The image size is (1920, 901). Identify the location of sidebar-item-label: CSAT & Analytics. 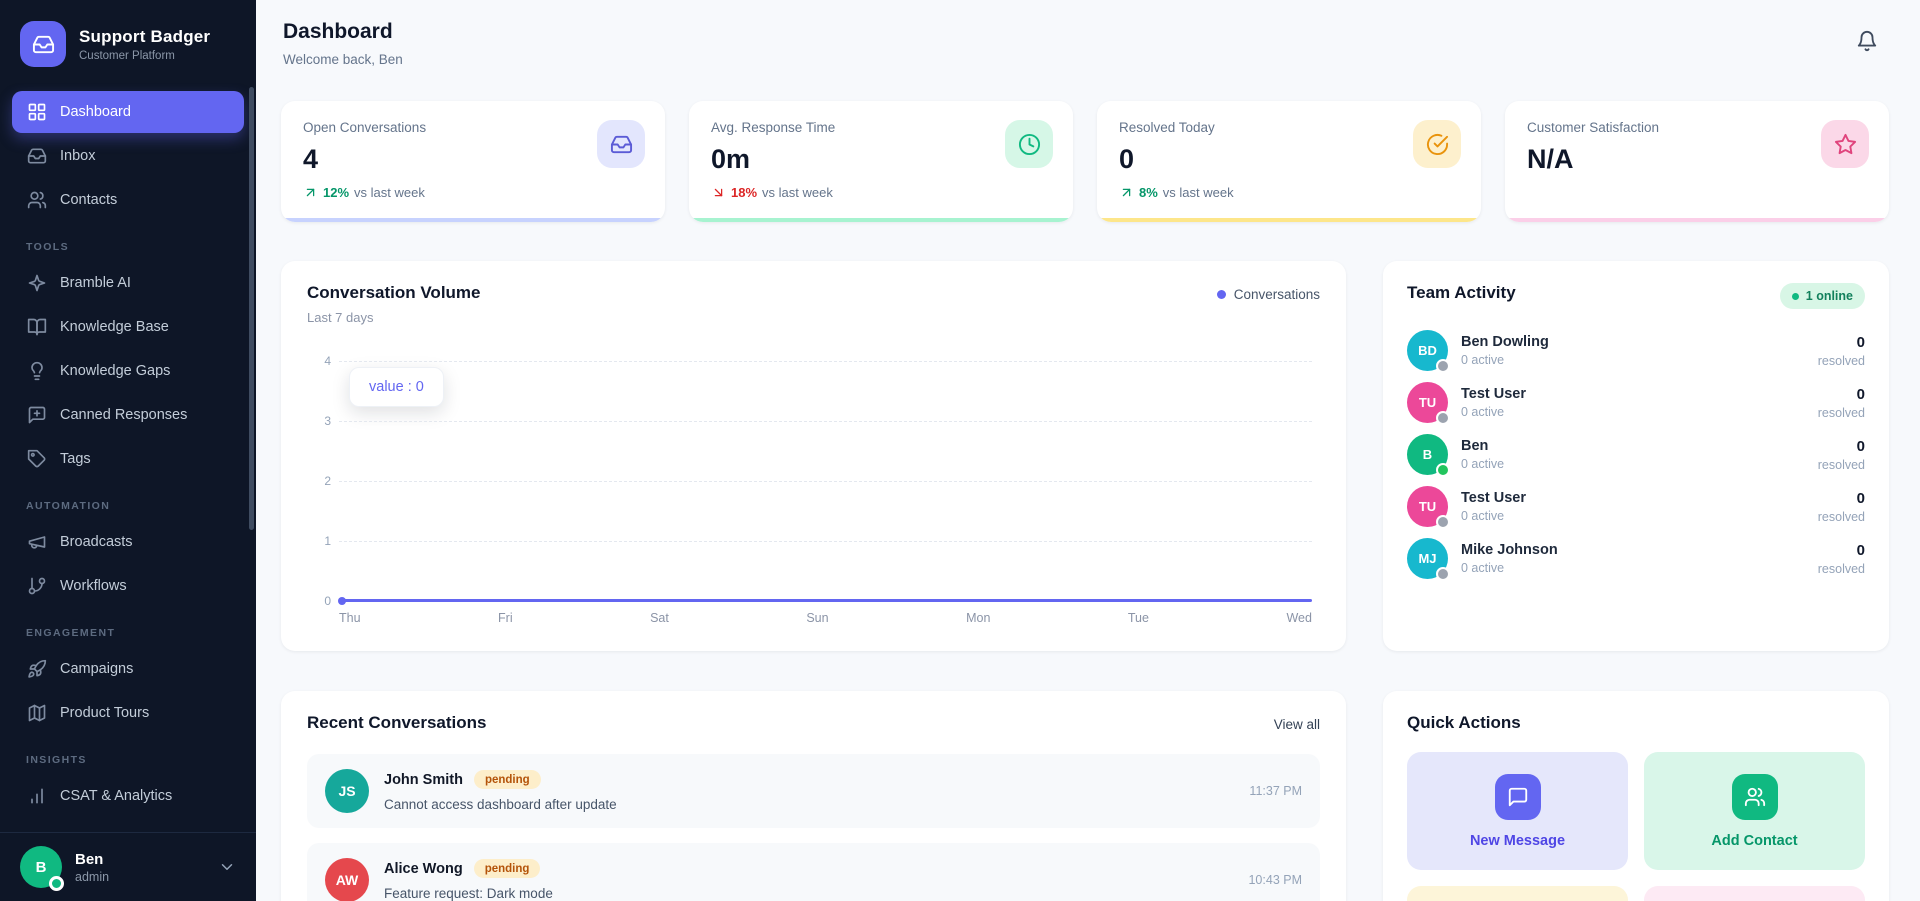
(116, 796).